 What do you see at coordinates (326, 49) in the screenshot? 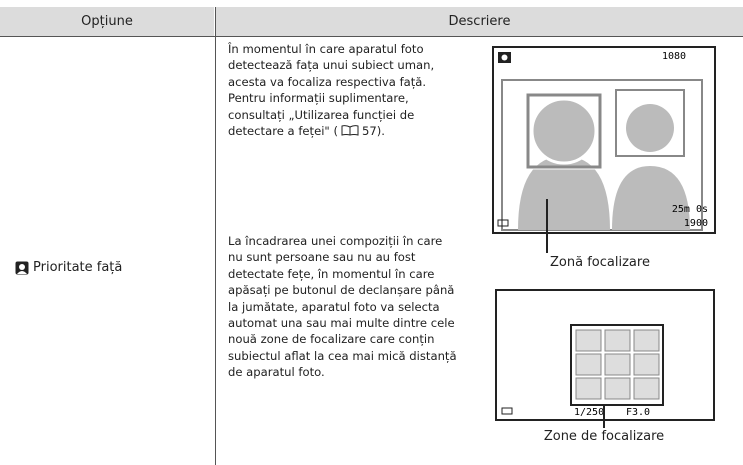
I see `text-line: În momentul în care aparatul foto` at bounding box center [326, 49].